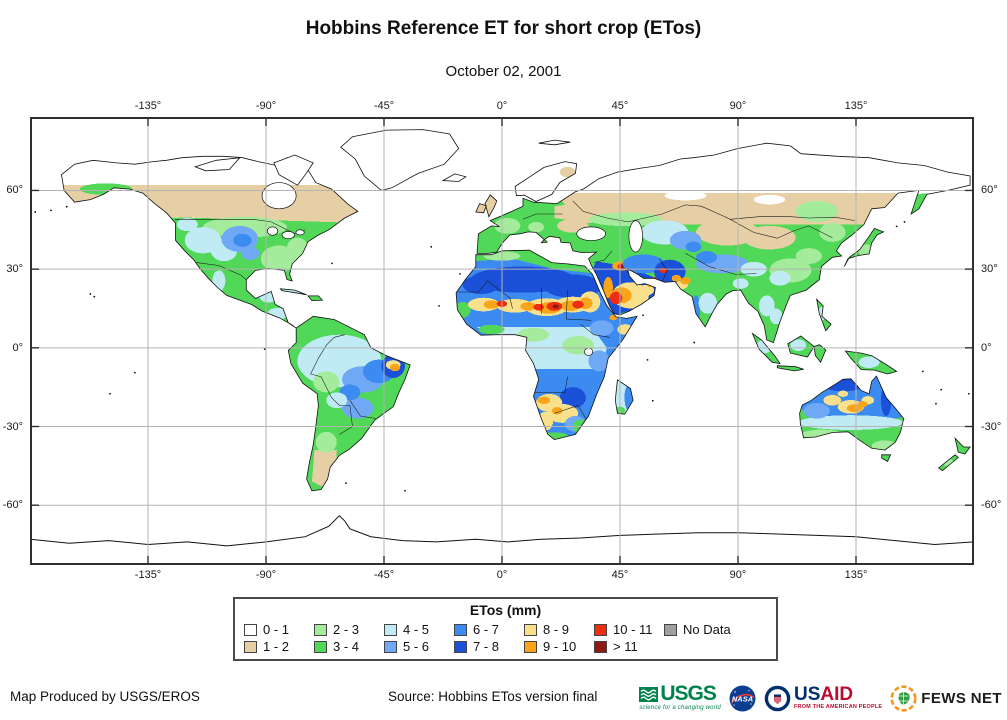 The height and width of the screenshot is (720, 1007). I want to click on coastline-iceland, so click(454, 177).